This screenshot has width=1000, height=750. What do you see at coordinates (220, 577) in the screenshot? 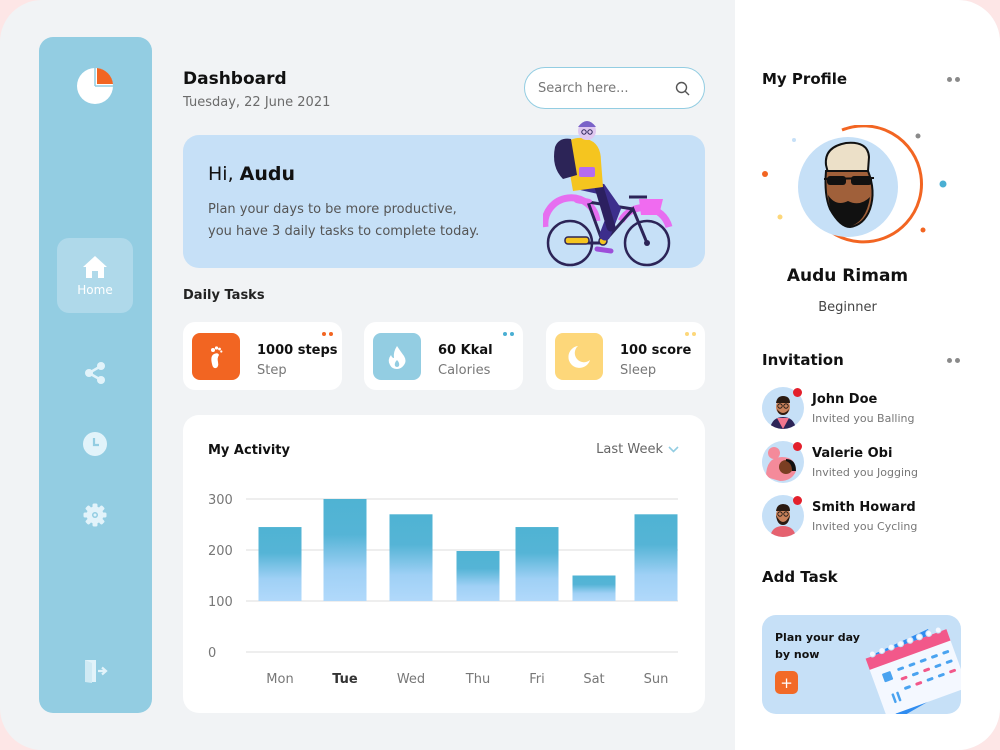
I see `chart-y-axis: 0 100 200 300` at bounding box center [220, 577].